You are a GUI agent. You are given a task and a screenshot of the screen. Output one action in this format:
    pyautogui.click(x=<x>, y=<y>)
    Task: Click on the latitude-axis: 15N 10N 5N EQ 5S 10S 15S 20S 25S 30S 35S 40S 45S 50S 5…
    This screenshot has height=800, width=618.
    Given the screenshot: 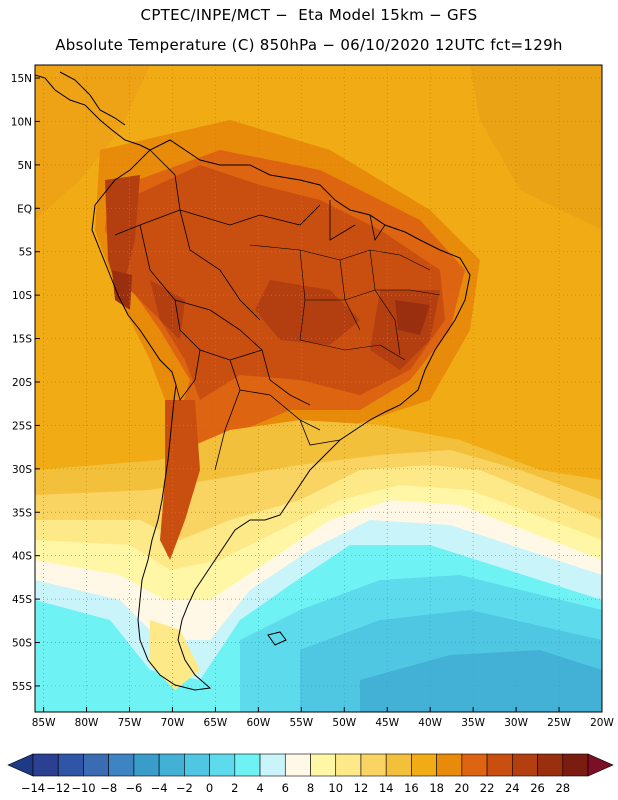 What is the action you would take?
    pyautogui.click(x=25, y=383)
    